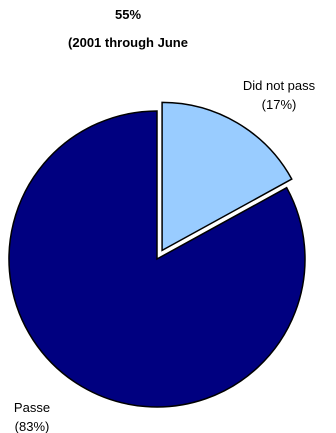 Image resolution: width=336 pixels, height=433 pixels. Describe the element at coordinates (128, 14) in the screenshot. I see `chart-title: 55%` at that location.